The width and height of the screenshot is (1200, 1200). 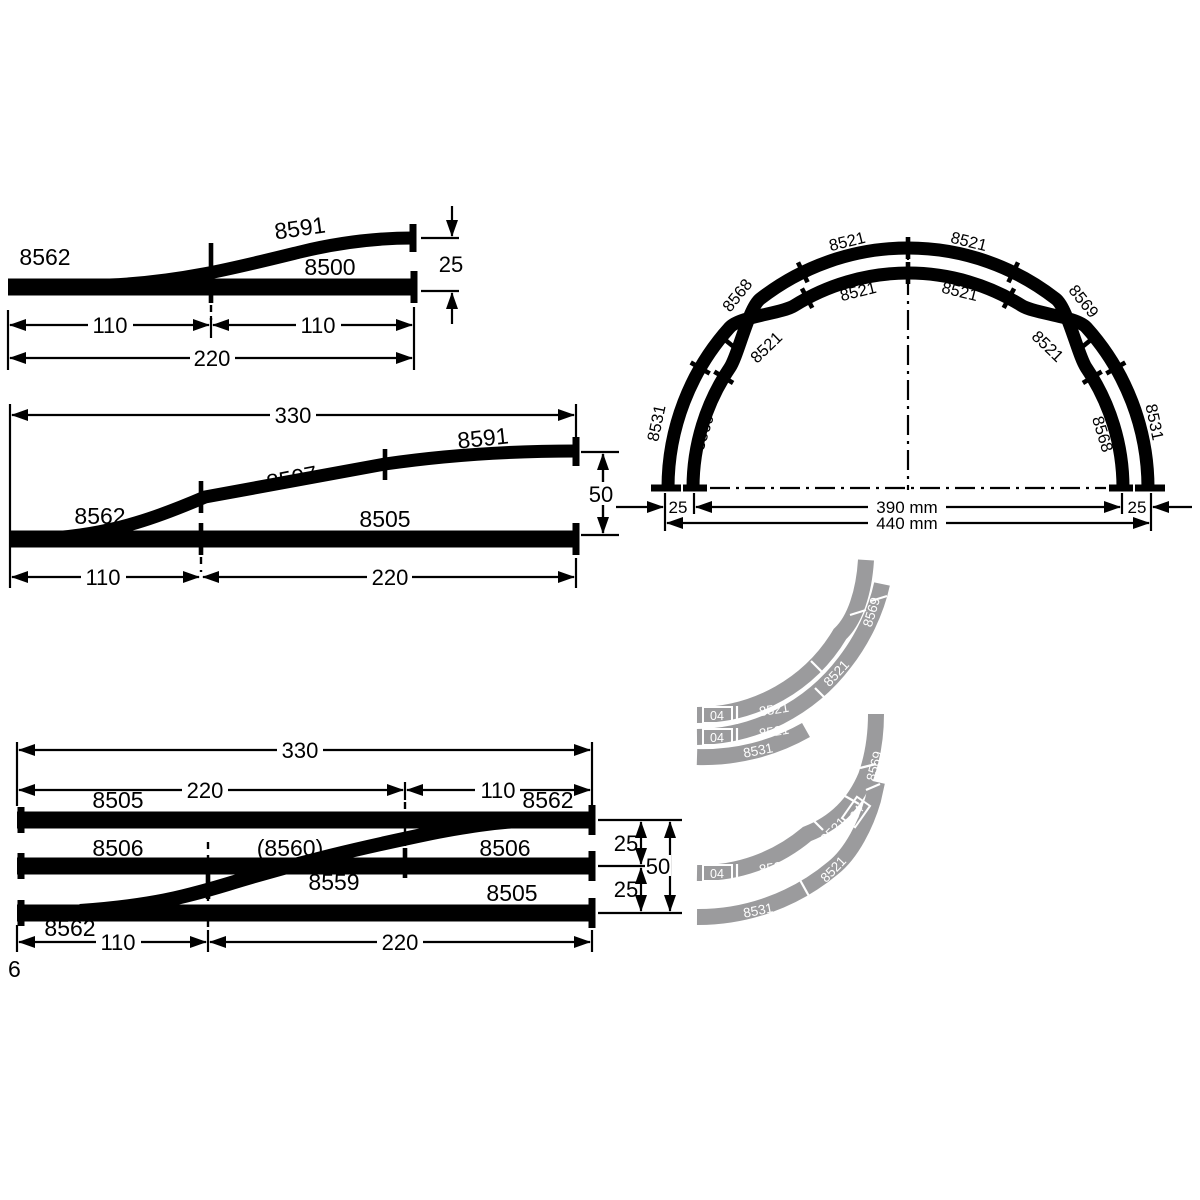 What do you see at coordinates (908, 311) in the screenshot?
I see `arc-joint-ticks` at bounding box center [908, 311].